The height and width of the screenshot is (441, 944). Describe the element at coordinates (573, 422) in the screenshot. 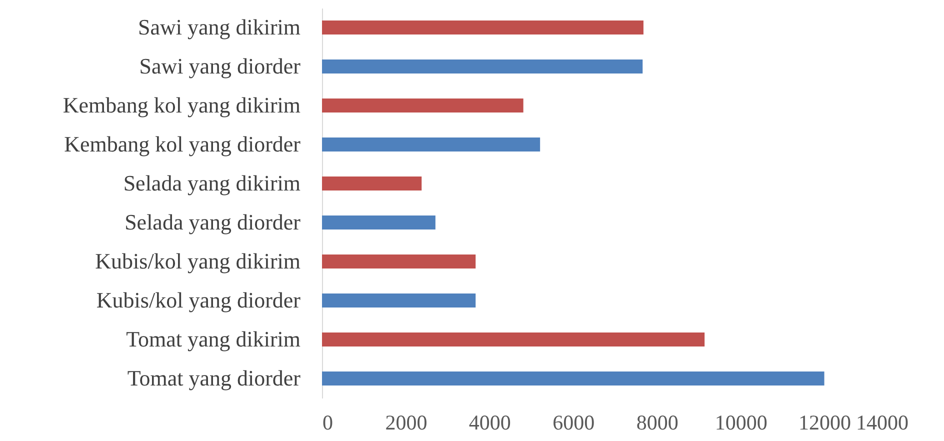

I see `x-tick-label: 6000` at that location.